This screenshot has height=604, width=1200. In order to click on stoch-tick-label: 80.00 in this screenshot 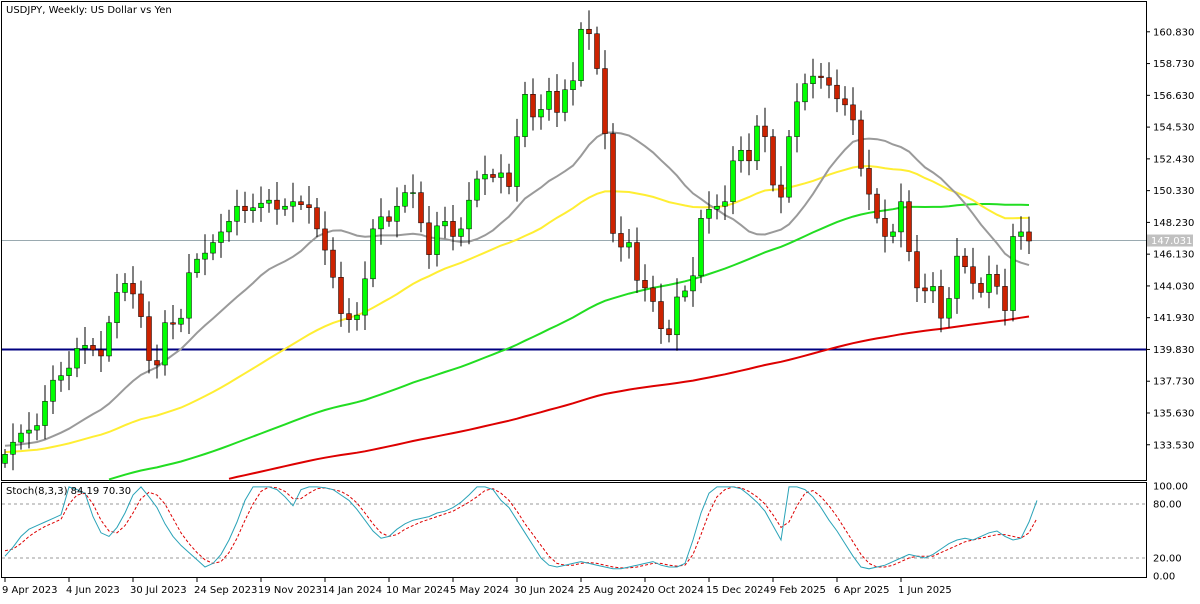, I will do `click(1167, 505)`.